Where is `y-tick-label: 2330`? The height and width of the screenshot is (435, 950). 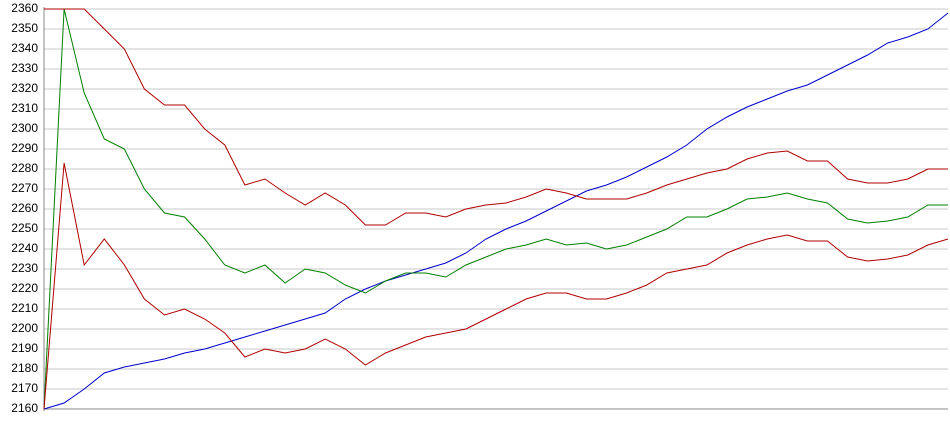 y-tick-label: 2330 is located at coordinates (24, 68).